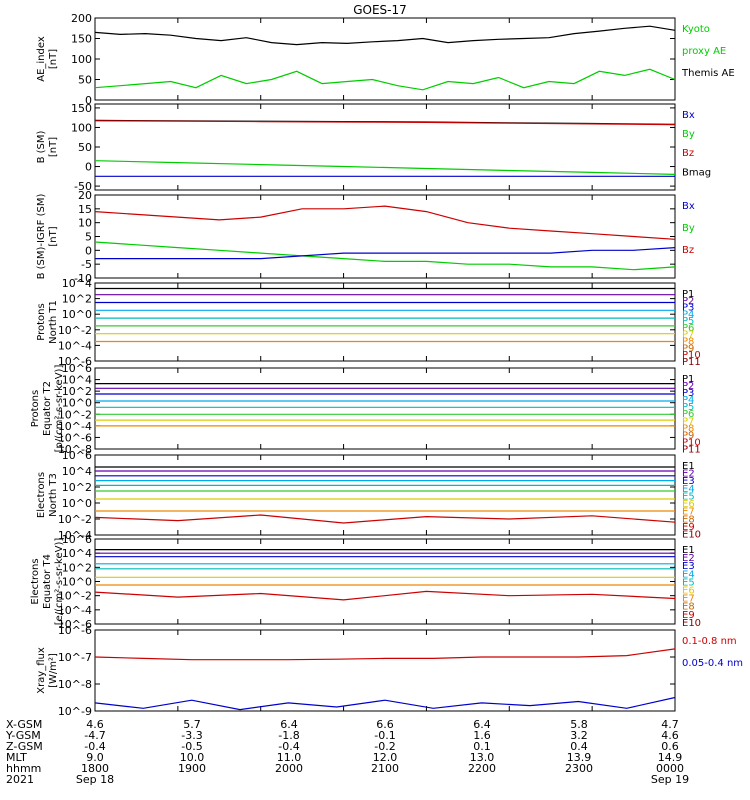  I want to click on footer-row-label: Y-GSM, so click(23, 735).